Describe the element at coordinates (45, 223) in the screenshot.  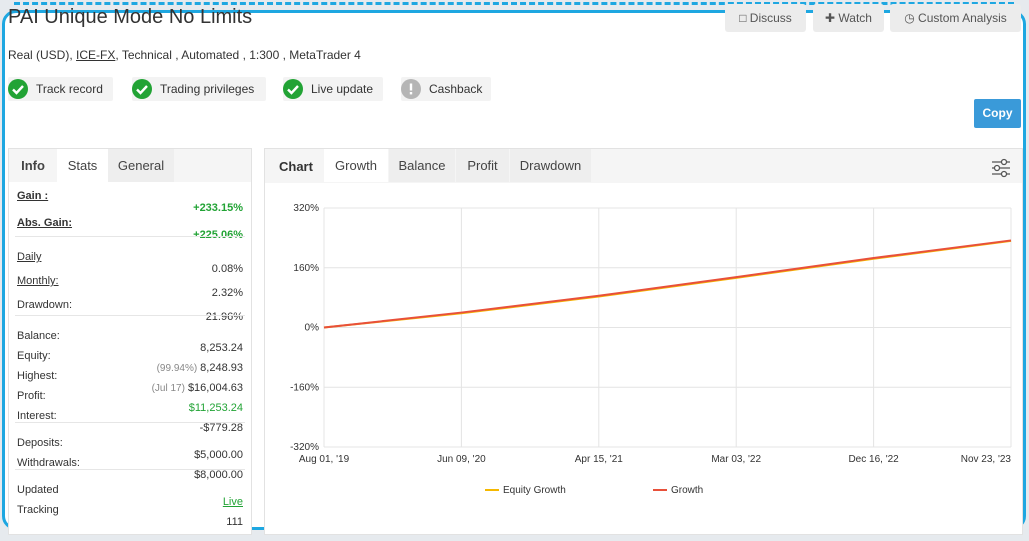
I see `stat-label: Abs. Gain:` at that location.